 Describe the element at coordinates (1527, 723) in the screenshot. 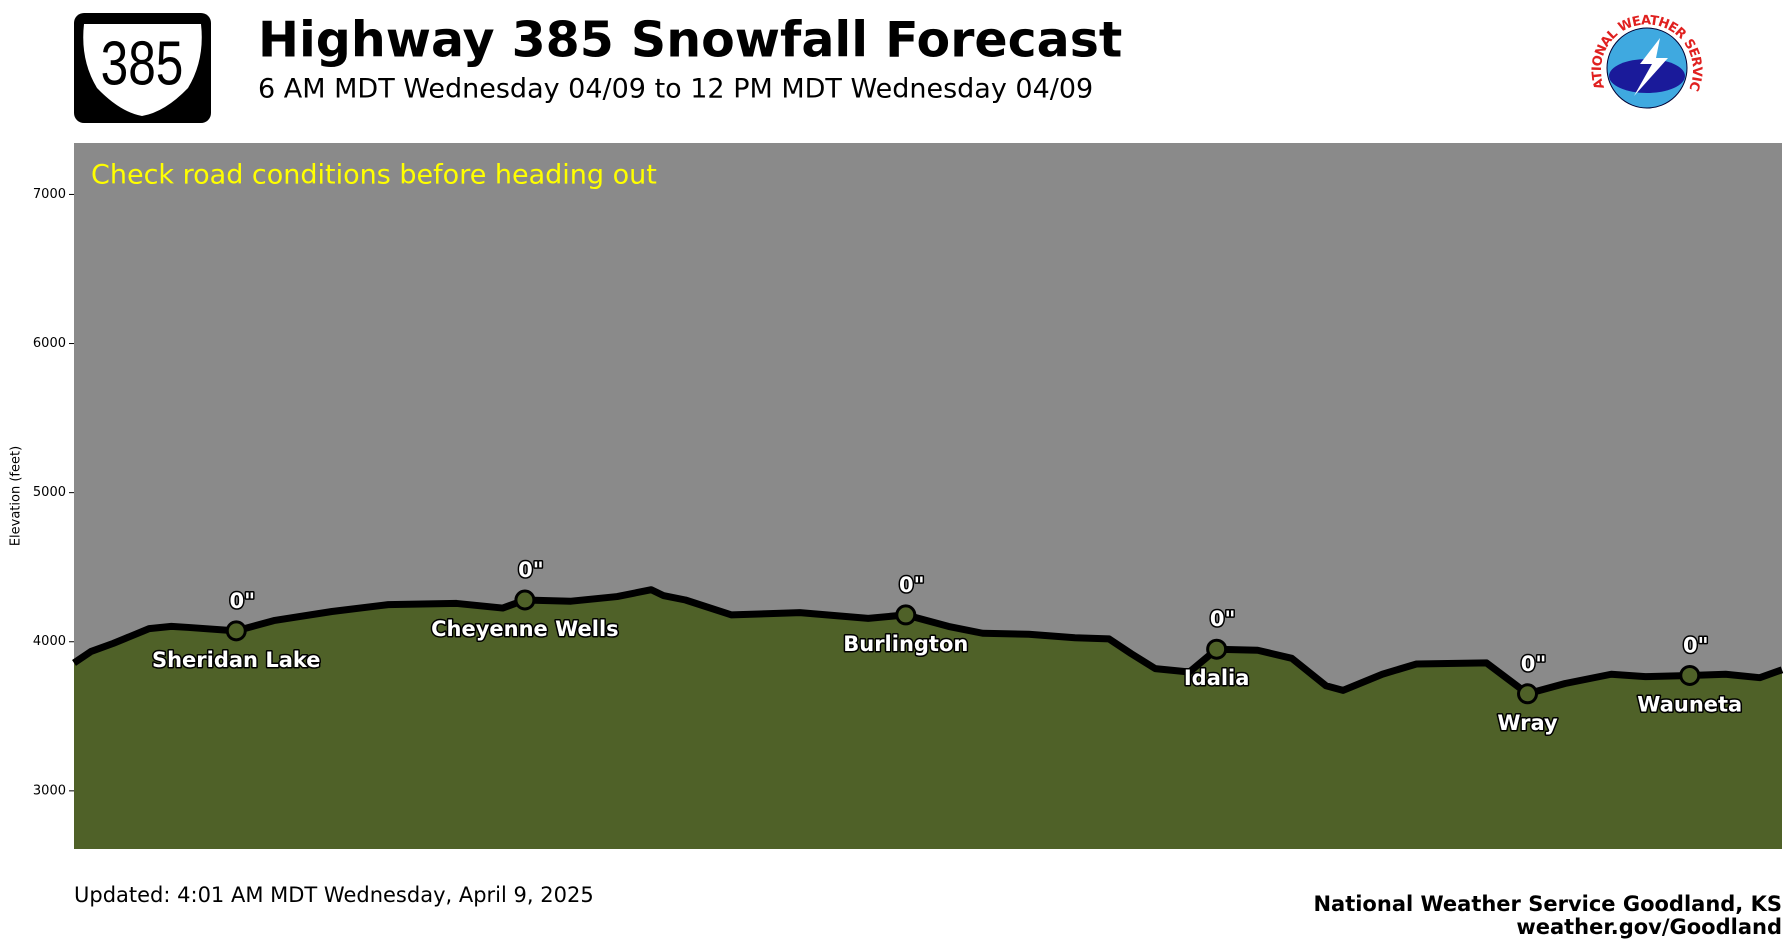

I see `town-label: Wray` at that location.